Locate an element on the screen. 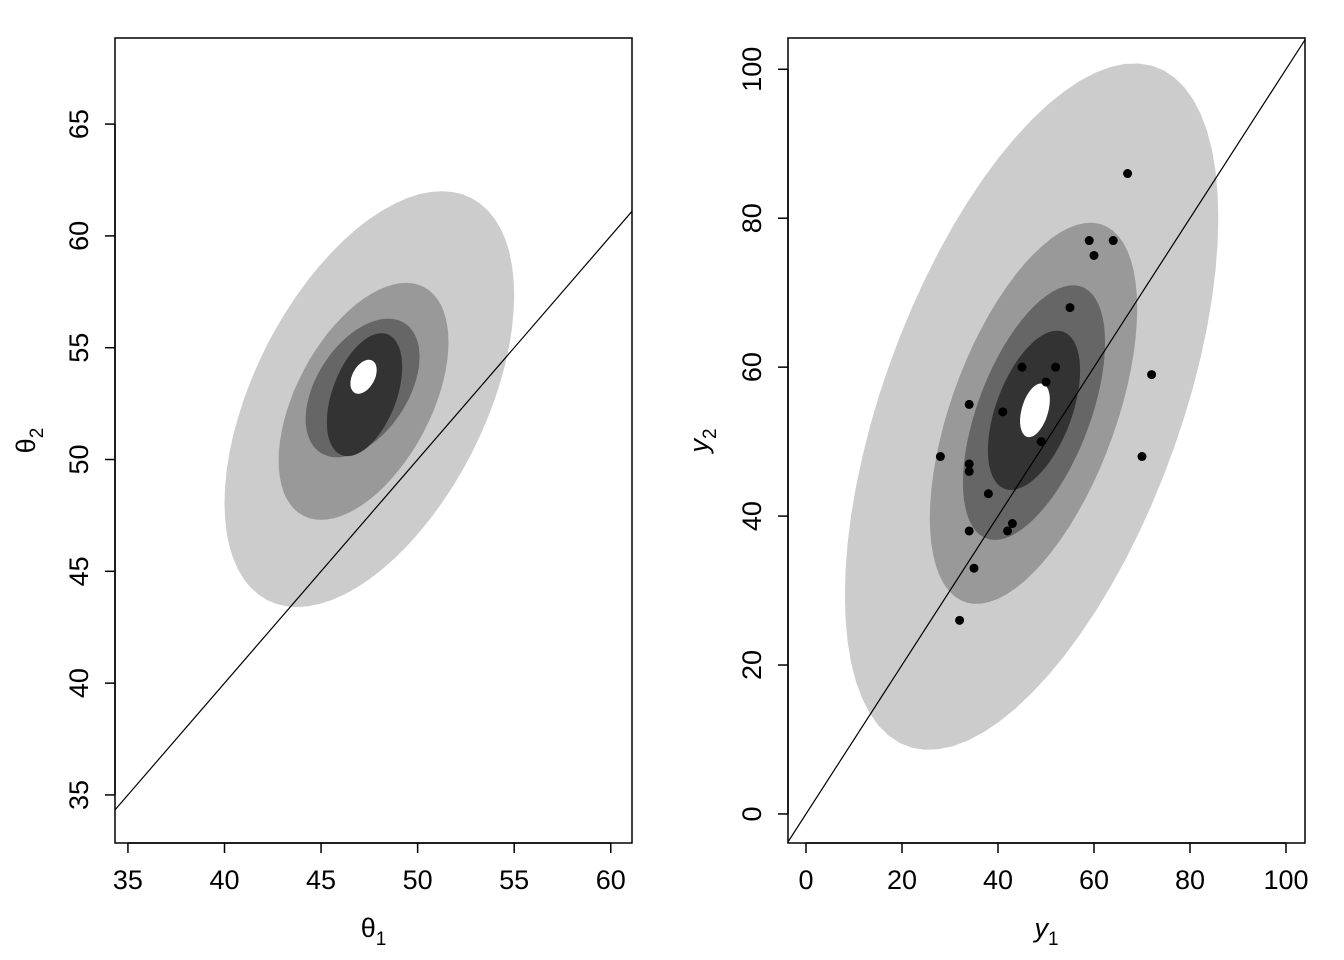 The width and height of the screenshot is (1344, 960). y-tick-label: 65 is located at coordinates (79, 124).